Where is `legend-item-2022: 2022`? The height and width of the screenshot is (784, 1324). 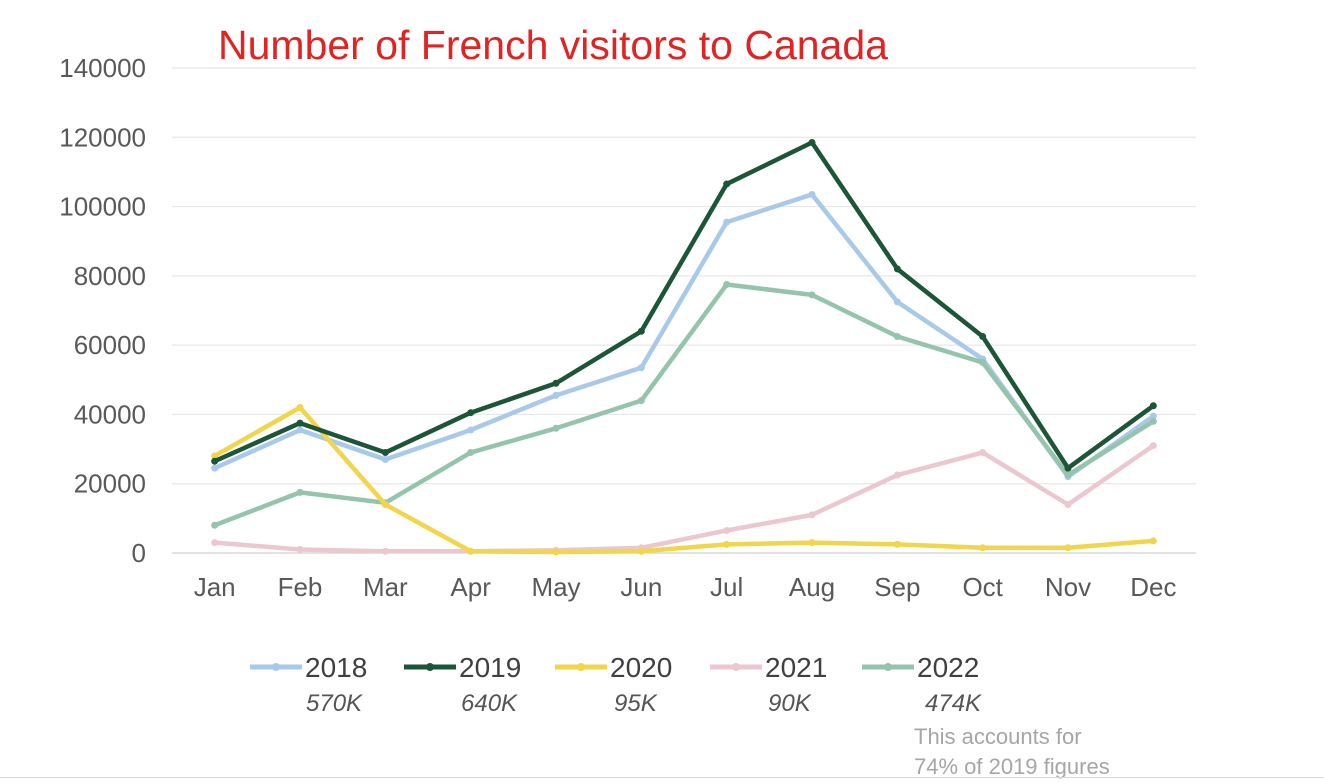 legend-item-2022: 2022 is located at coordinates (920, 667).